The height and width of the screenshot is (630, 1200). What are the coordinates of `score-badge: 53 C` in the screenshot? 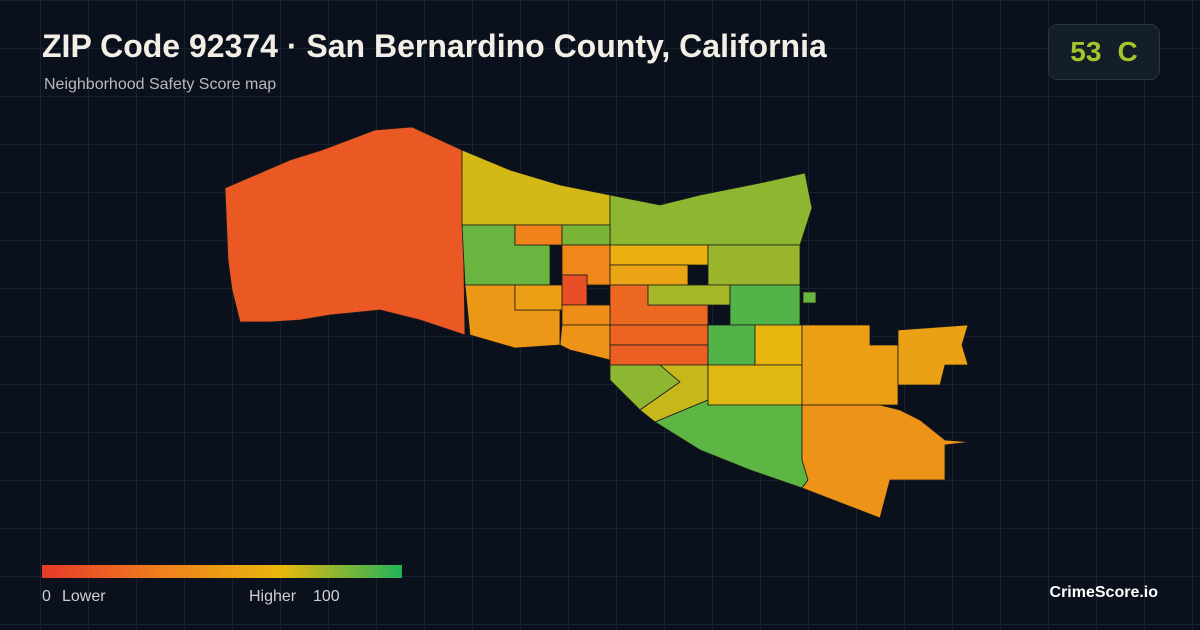 It's located at (1104, 52).